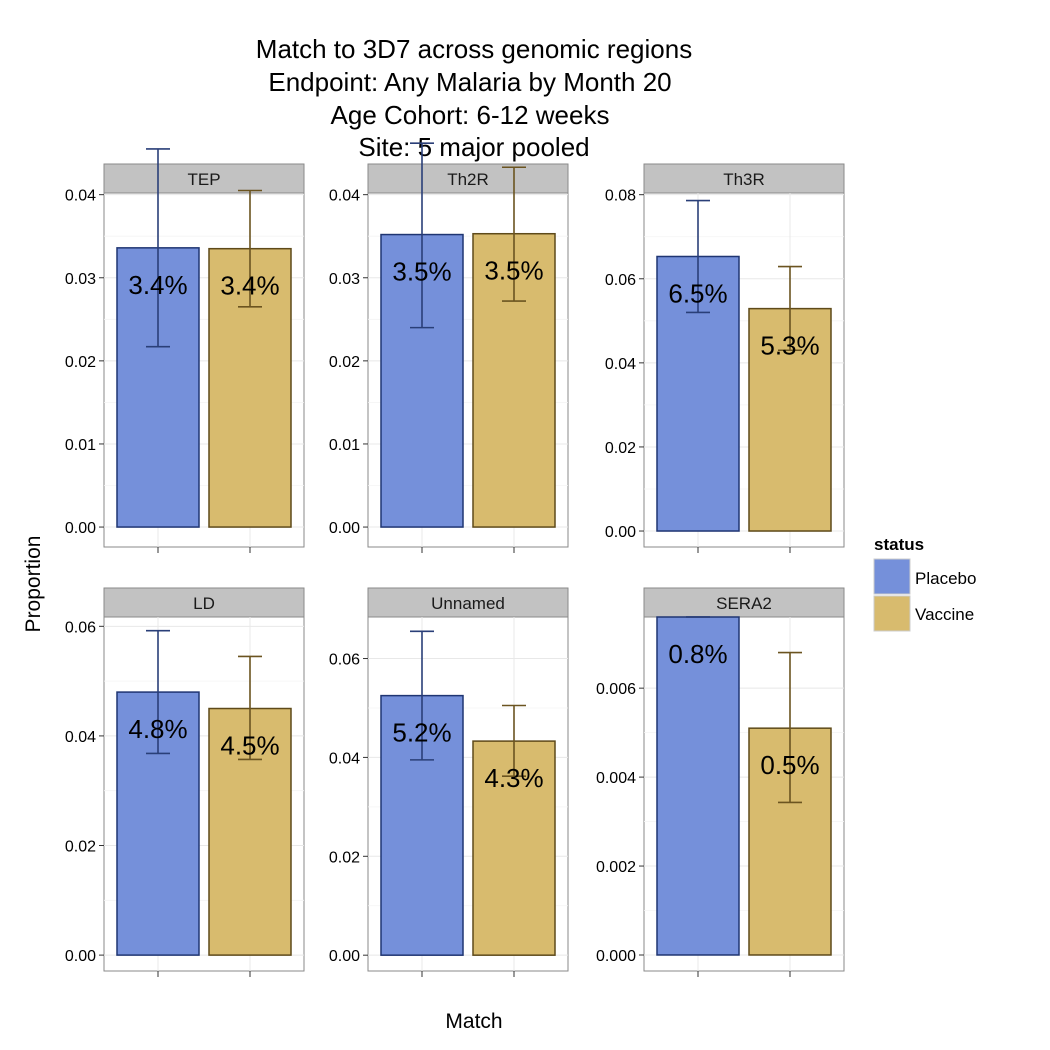  I want to click on data-label-sera2-vaccine: 0.5%, so click(789, 765).